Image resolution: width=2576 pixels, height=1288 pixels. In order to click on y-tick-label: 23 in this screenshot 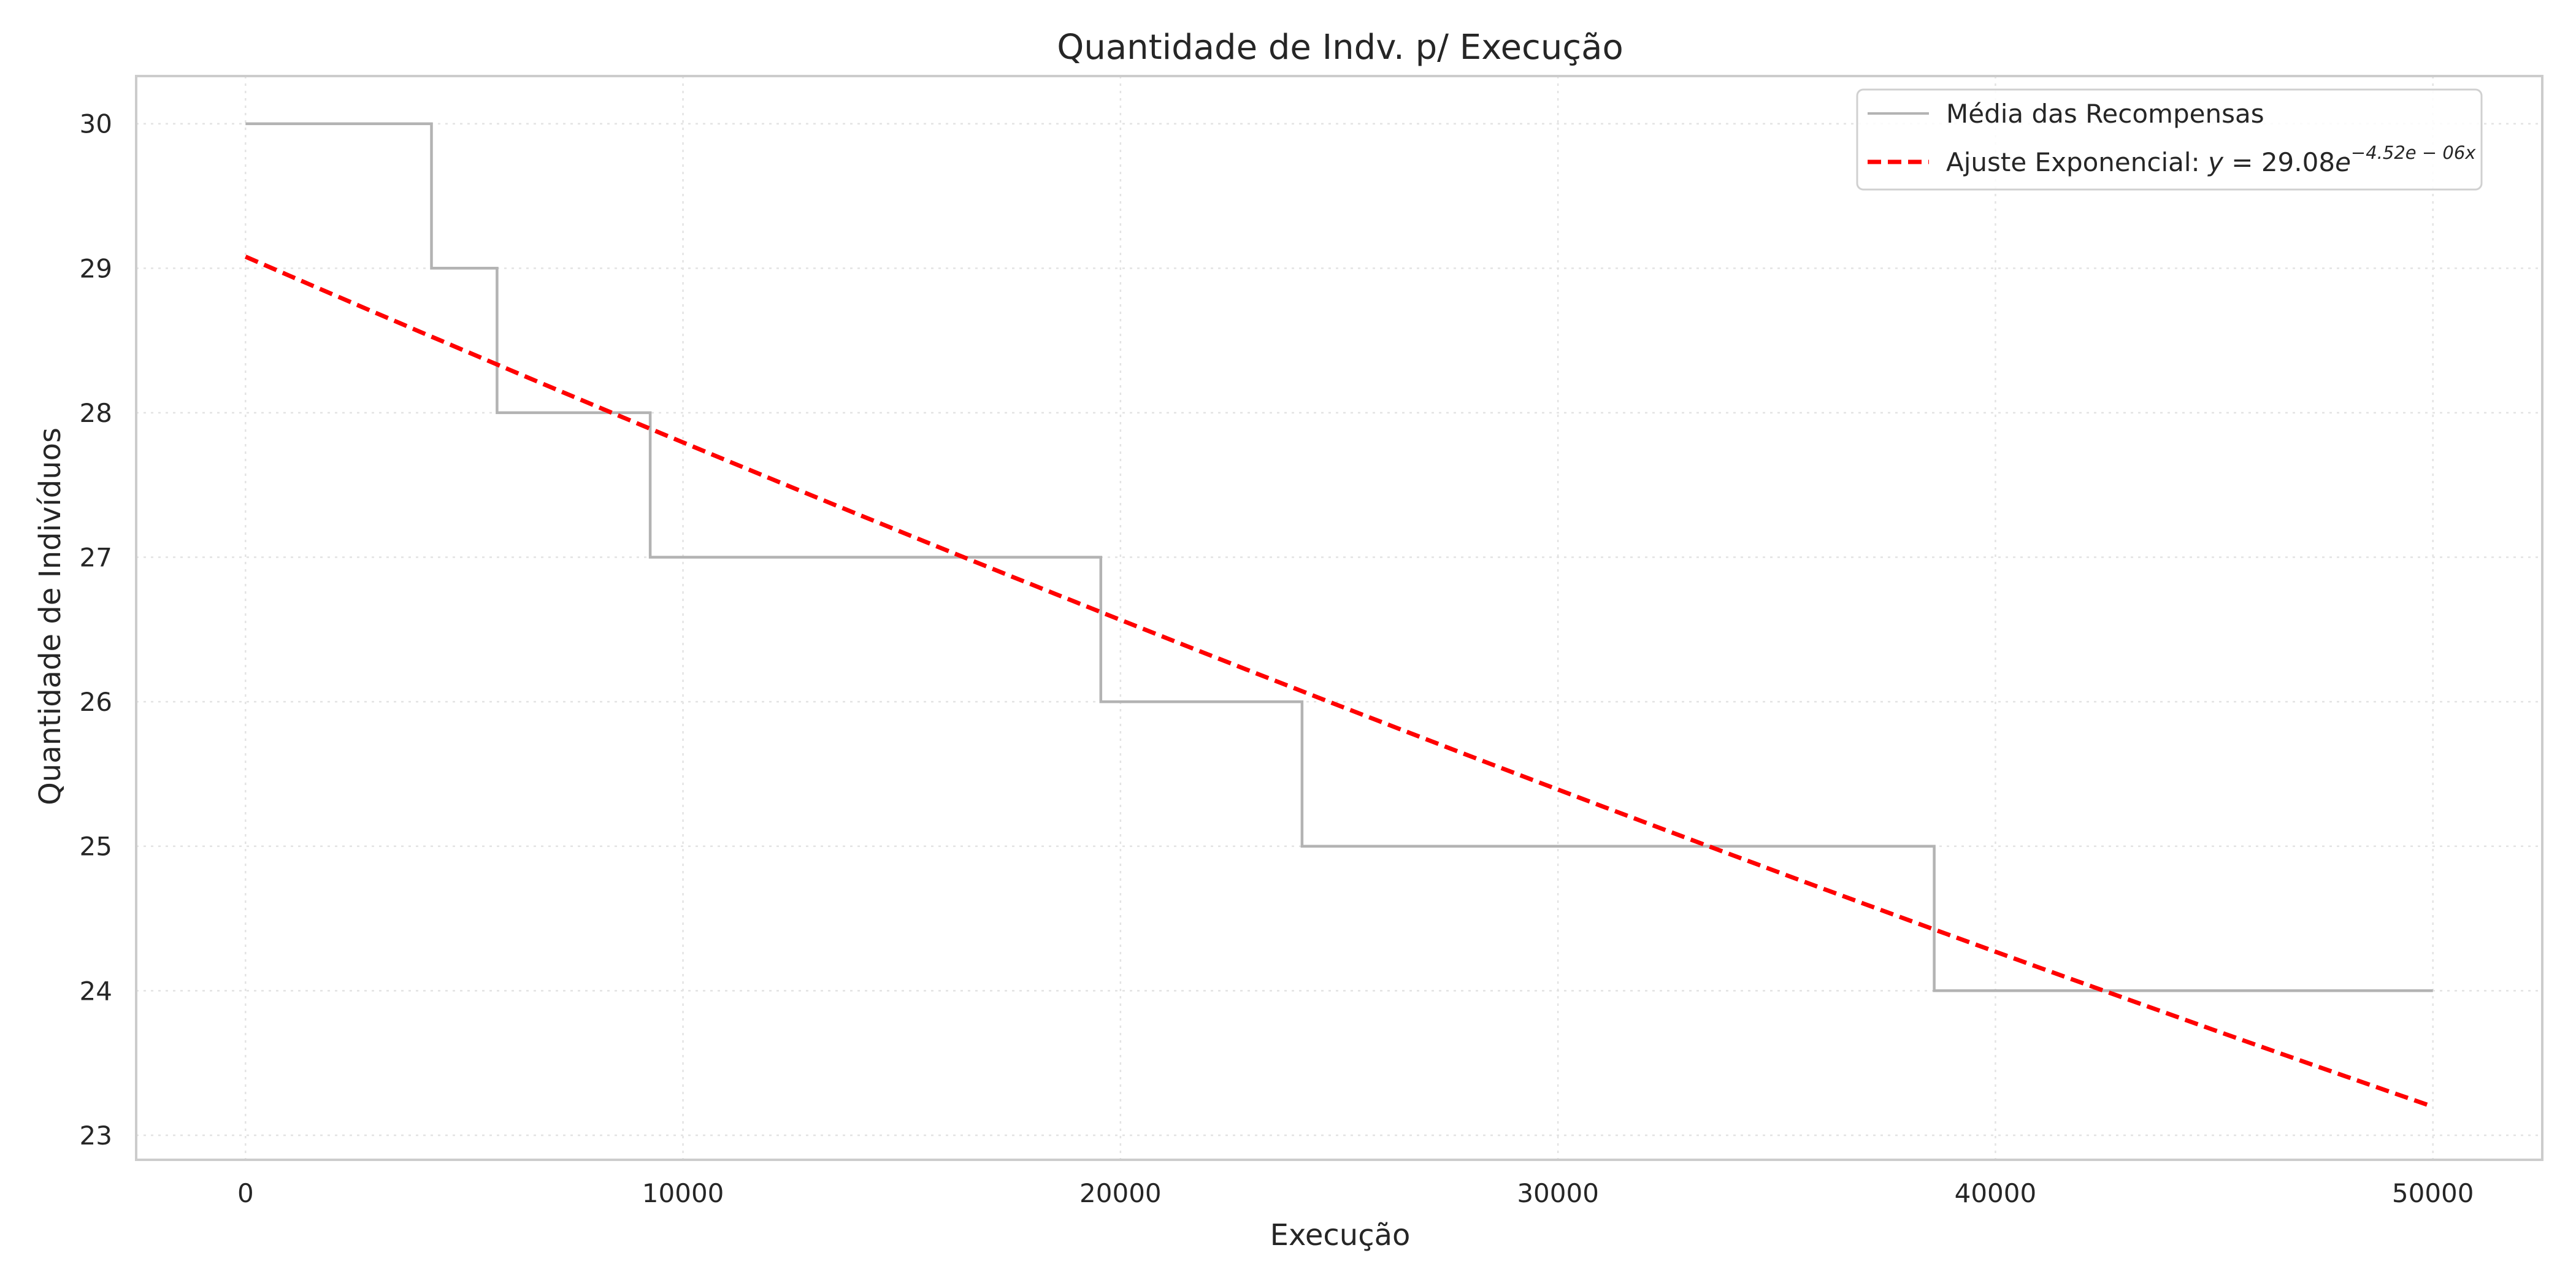, I will do `click(96, 1136)`.